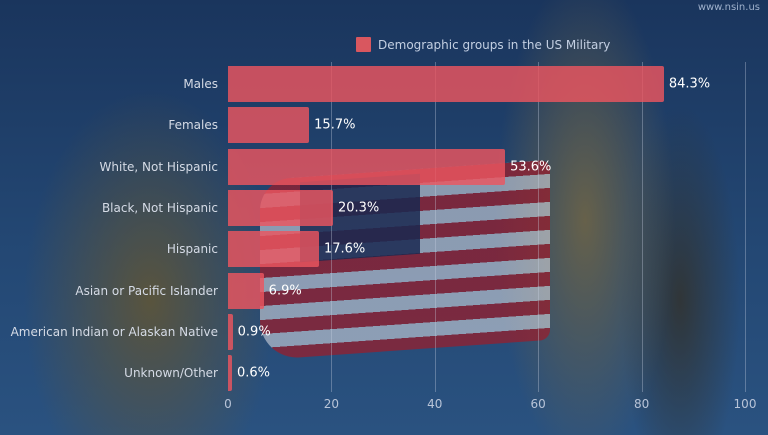  What do you see at coordinates (192, 249) in the screenshot?
I see `category-label: Hispanic` at bounding box center [192, 249].